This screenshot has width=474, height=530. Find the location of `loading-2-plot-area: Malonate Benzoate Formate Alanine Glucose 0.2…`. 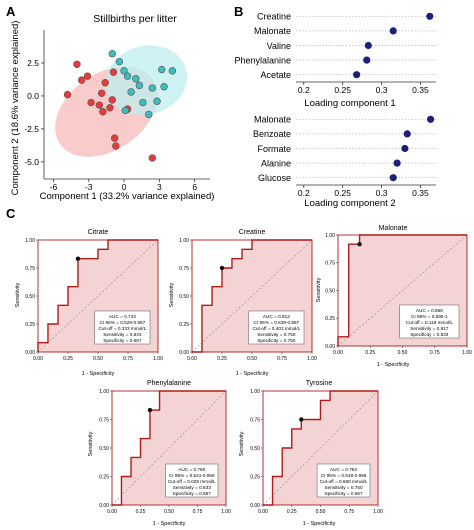

loading-2-plot-area: Malonate Benzoate Formate Alanine Glucose 0.2… is located at coordinates (344, 156).